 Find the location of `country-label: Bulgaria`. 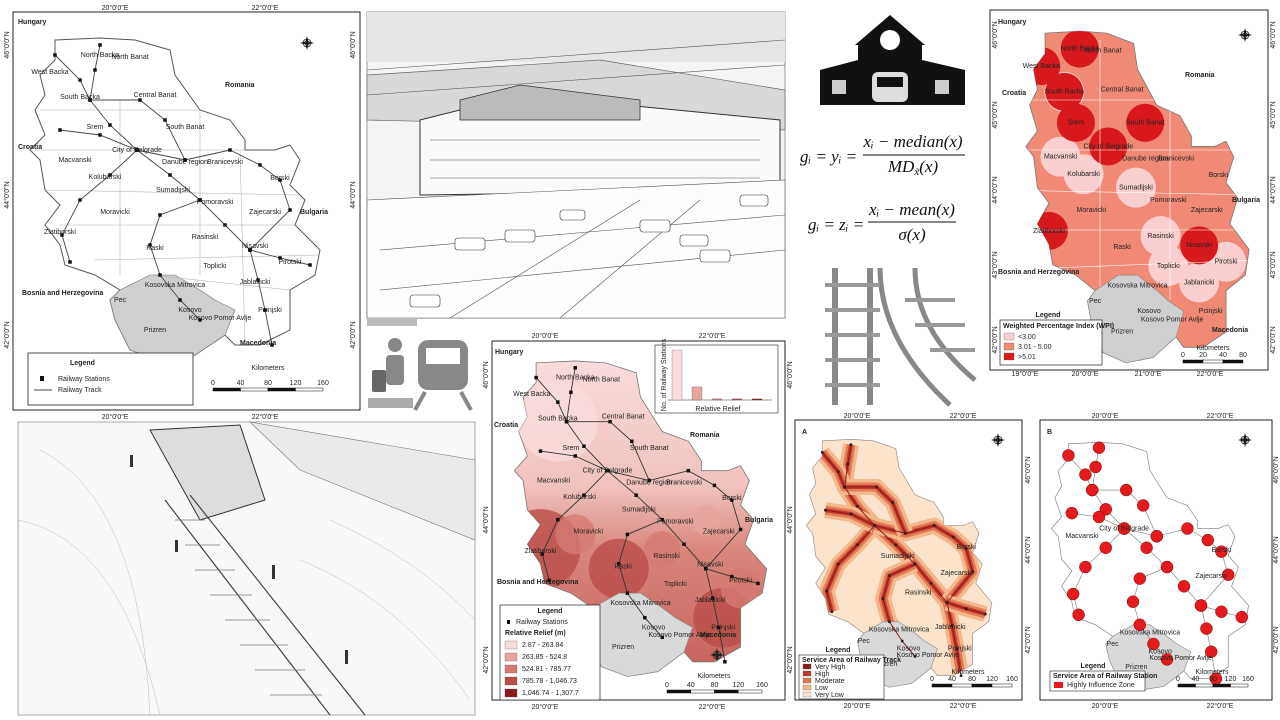

country-label: Bulgaria is located at coordinates (314, 212).